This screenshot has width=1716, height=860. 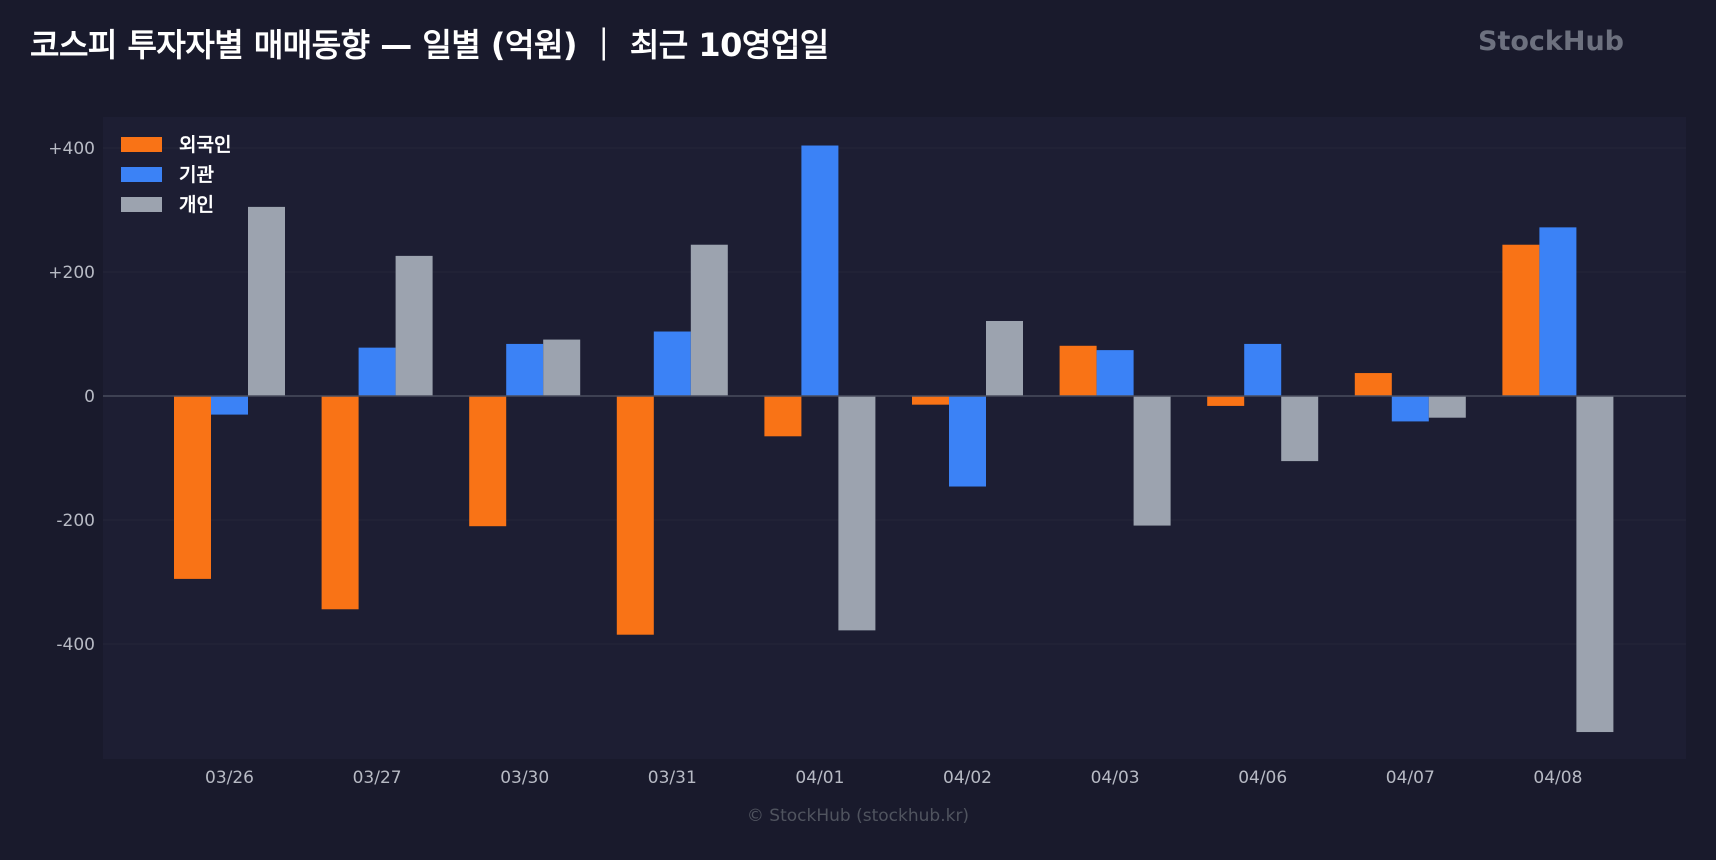 What do you see at coordinates (672, 778) in the screenshot?
I see `x-tick-label: 03/31` at bounding box center [672, 778].